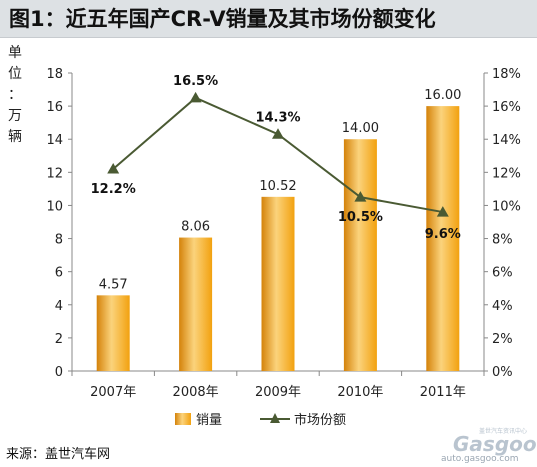 Image resolution: width=537 pixels, height=467 pixels. I want to click on y-tick-label: 10, so click(54, 206).